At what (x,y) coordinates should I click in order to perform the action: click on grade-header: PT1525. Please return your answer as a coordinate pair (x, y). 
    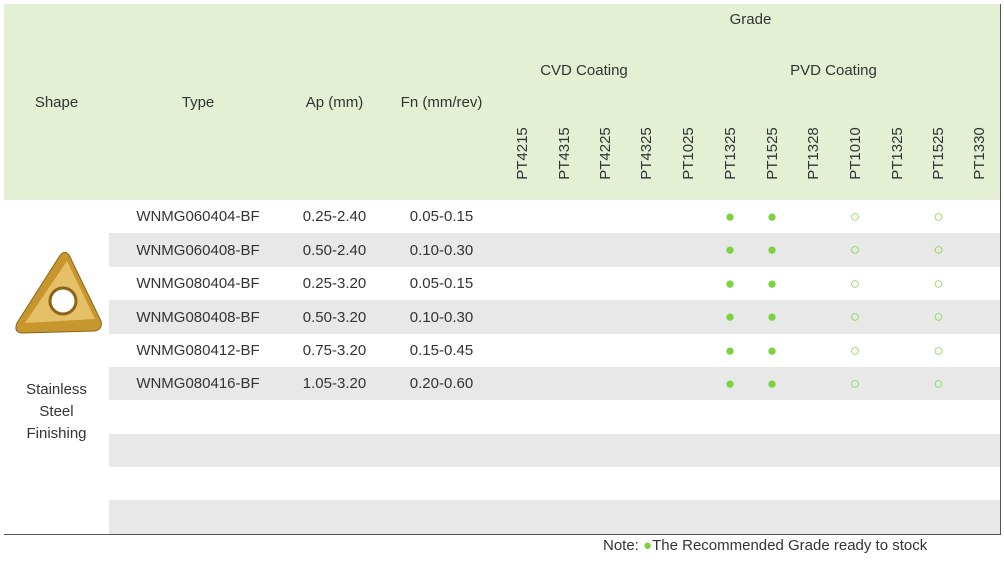
    Looking at the image, I should click on (772, 154).